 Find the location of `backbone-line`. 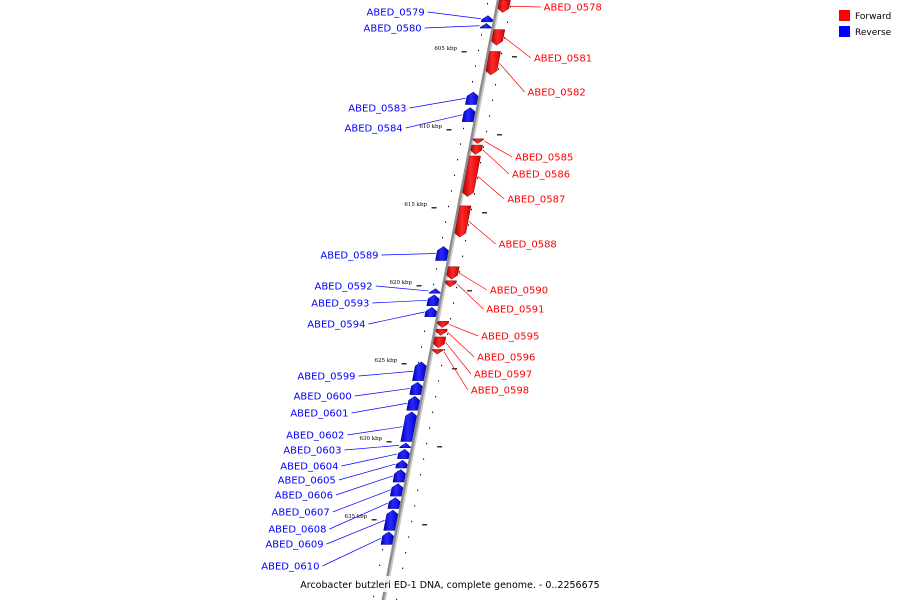

backbone-line is located at coordinates (440, 300).